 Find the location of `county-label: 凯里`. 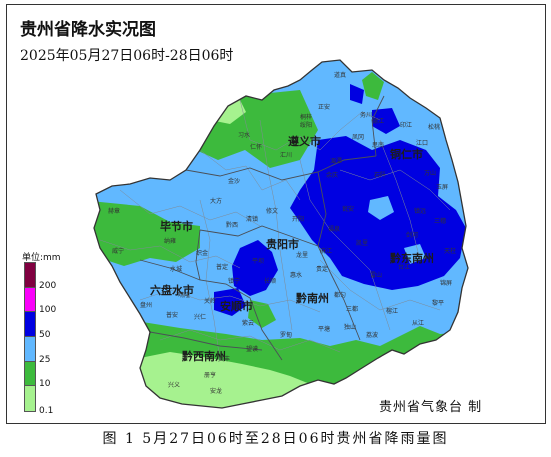

county-label: 凯里 is located at coordinates (362, 243).